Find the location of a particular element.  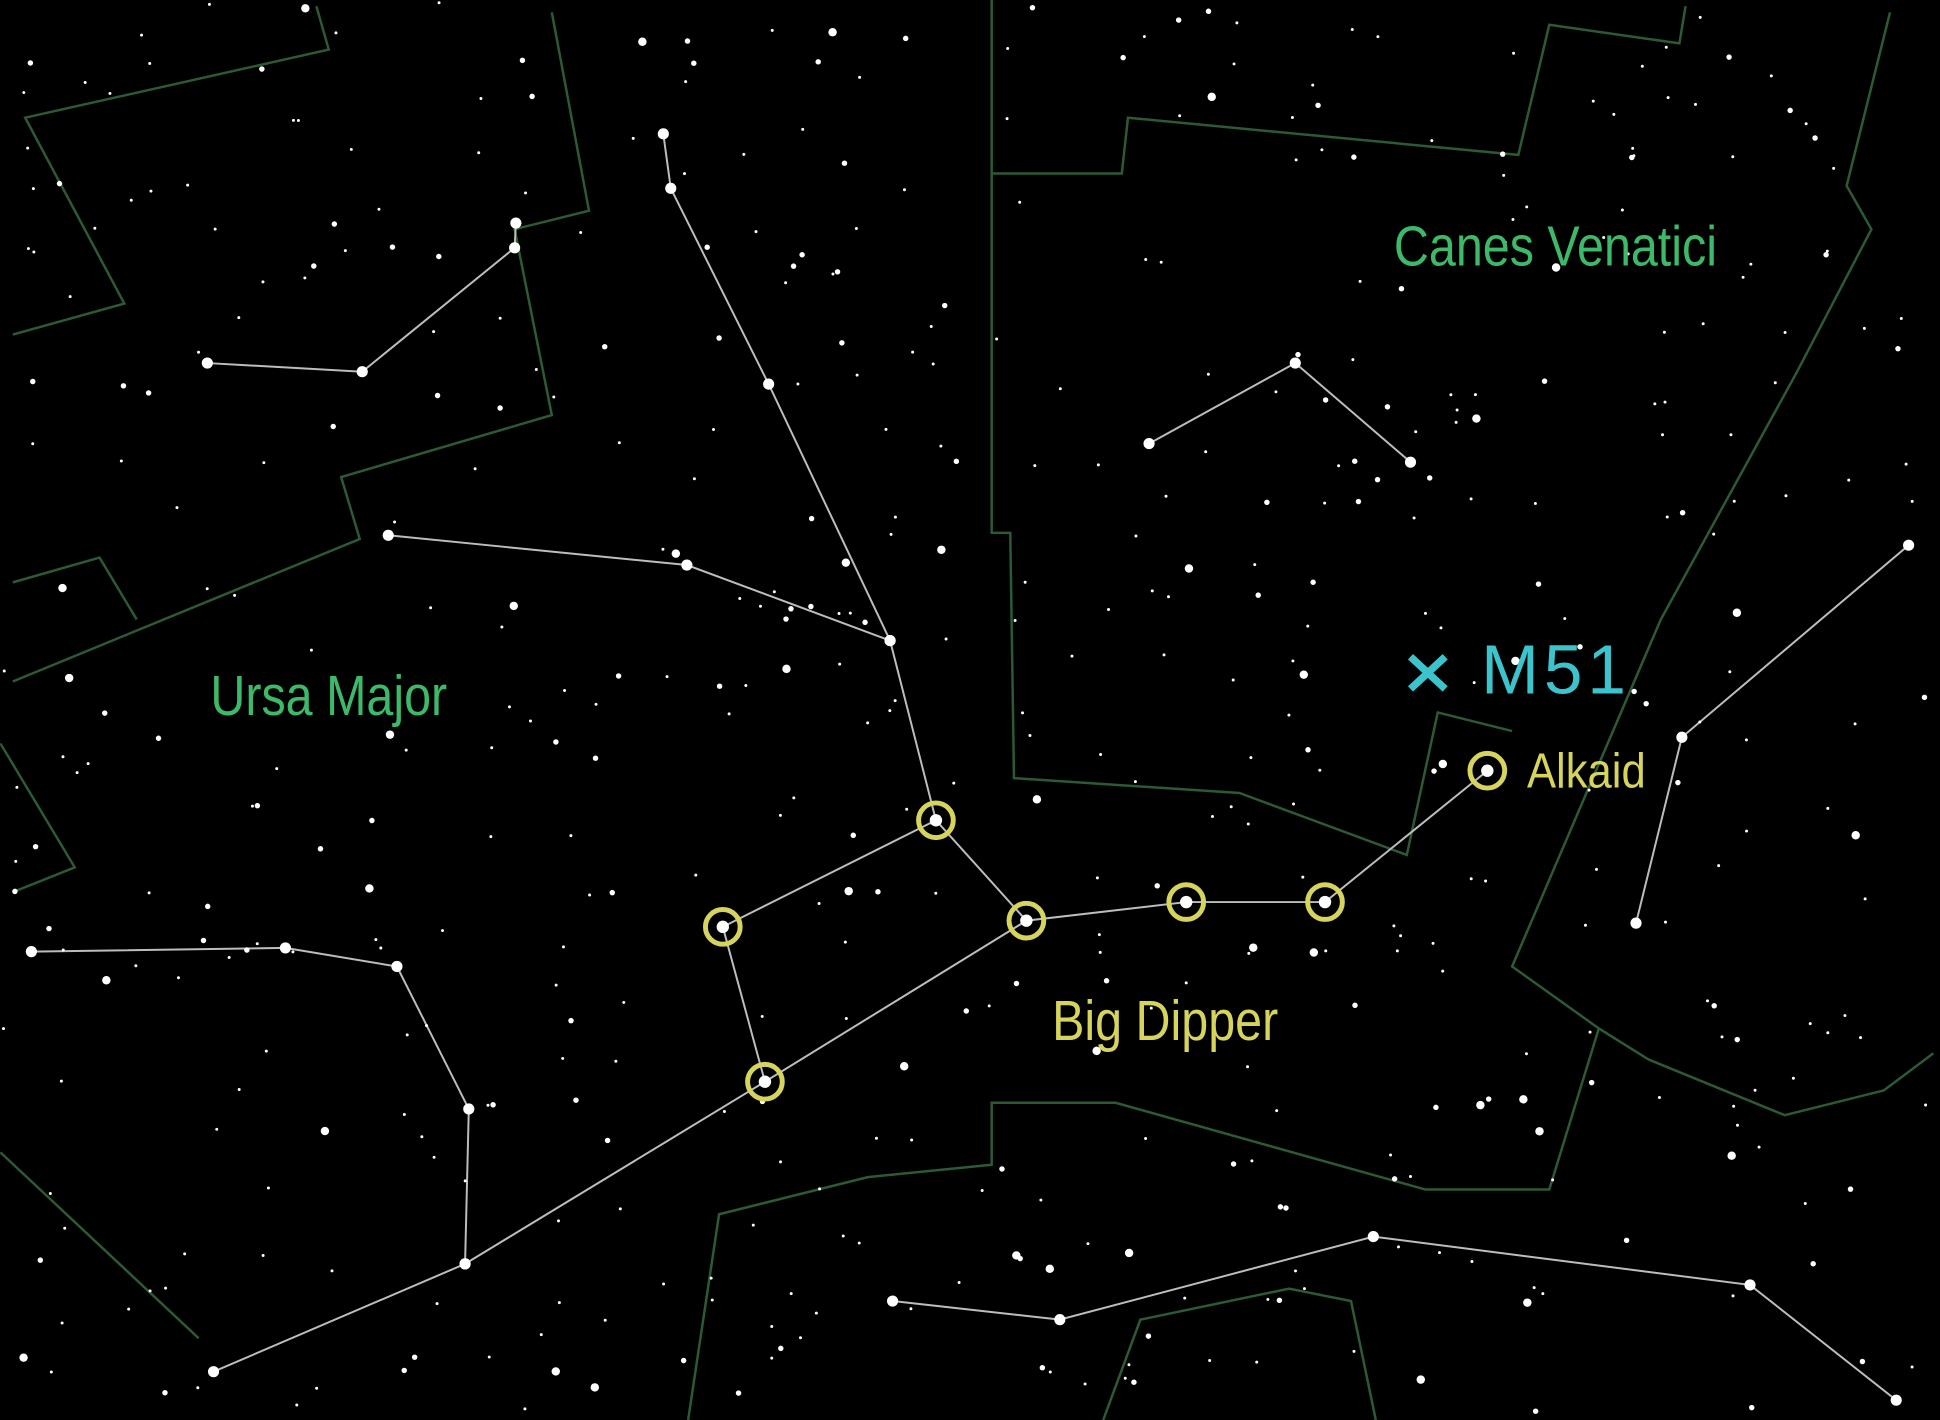

boundary is located at coordinates (1240, 1353).